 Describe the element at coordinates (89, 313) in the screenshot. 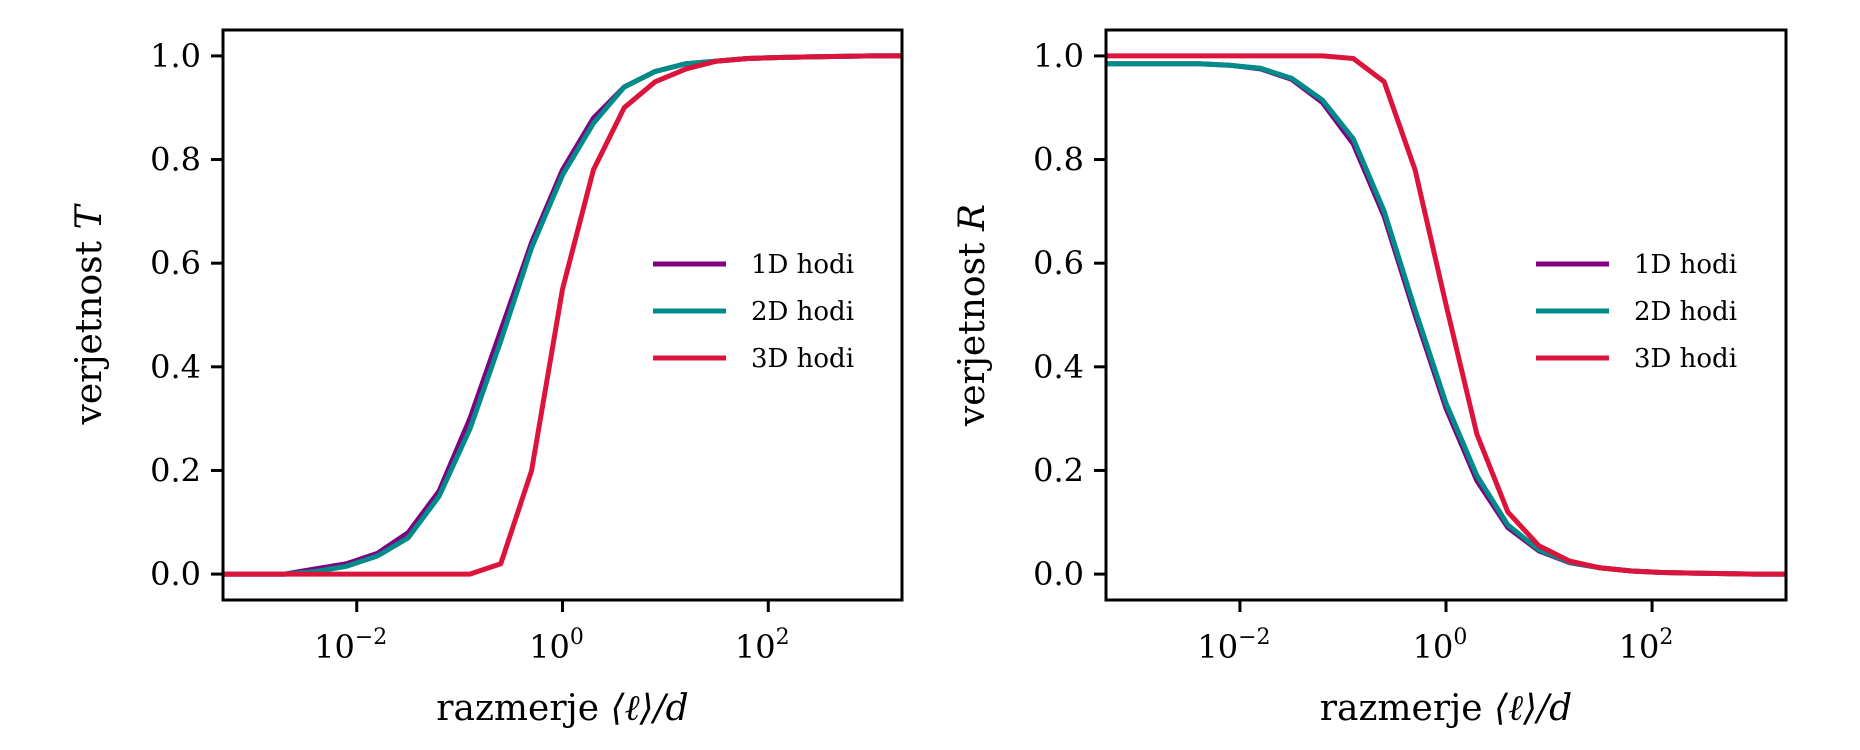

I see `y-axis-label: verjetnost T` at that location.